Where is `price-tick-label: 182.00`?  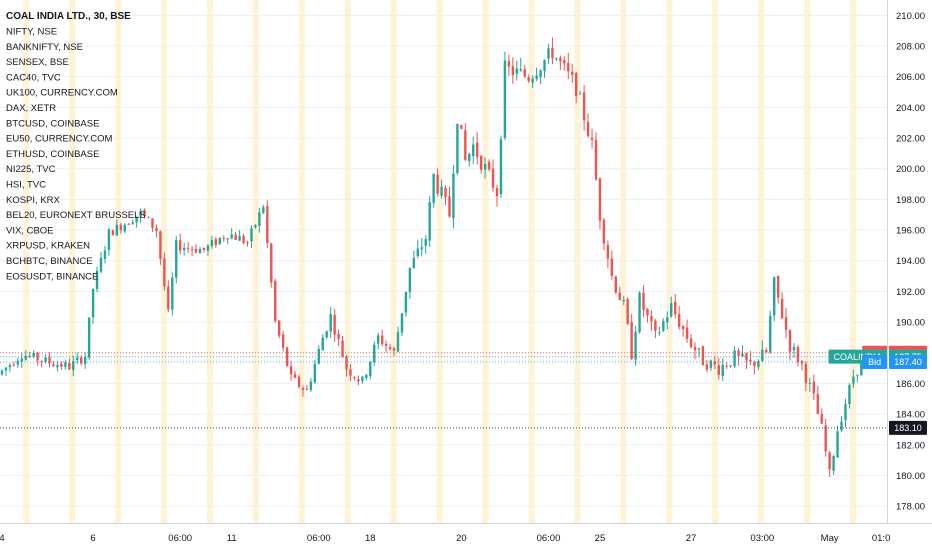 price-tick-label: 182.00 is located at coordinates (910, 445).